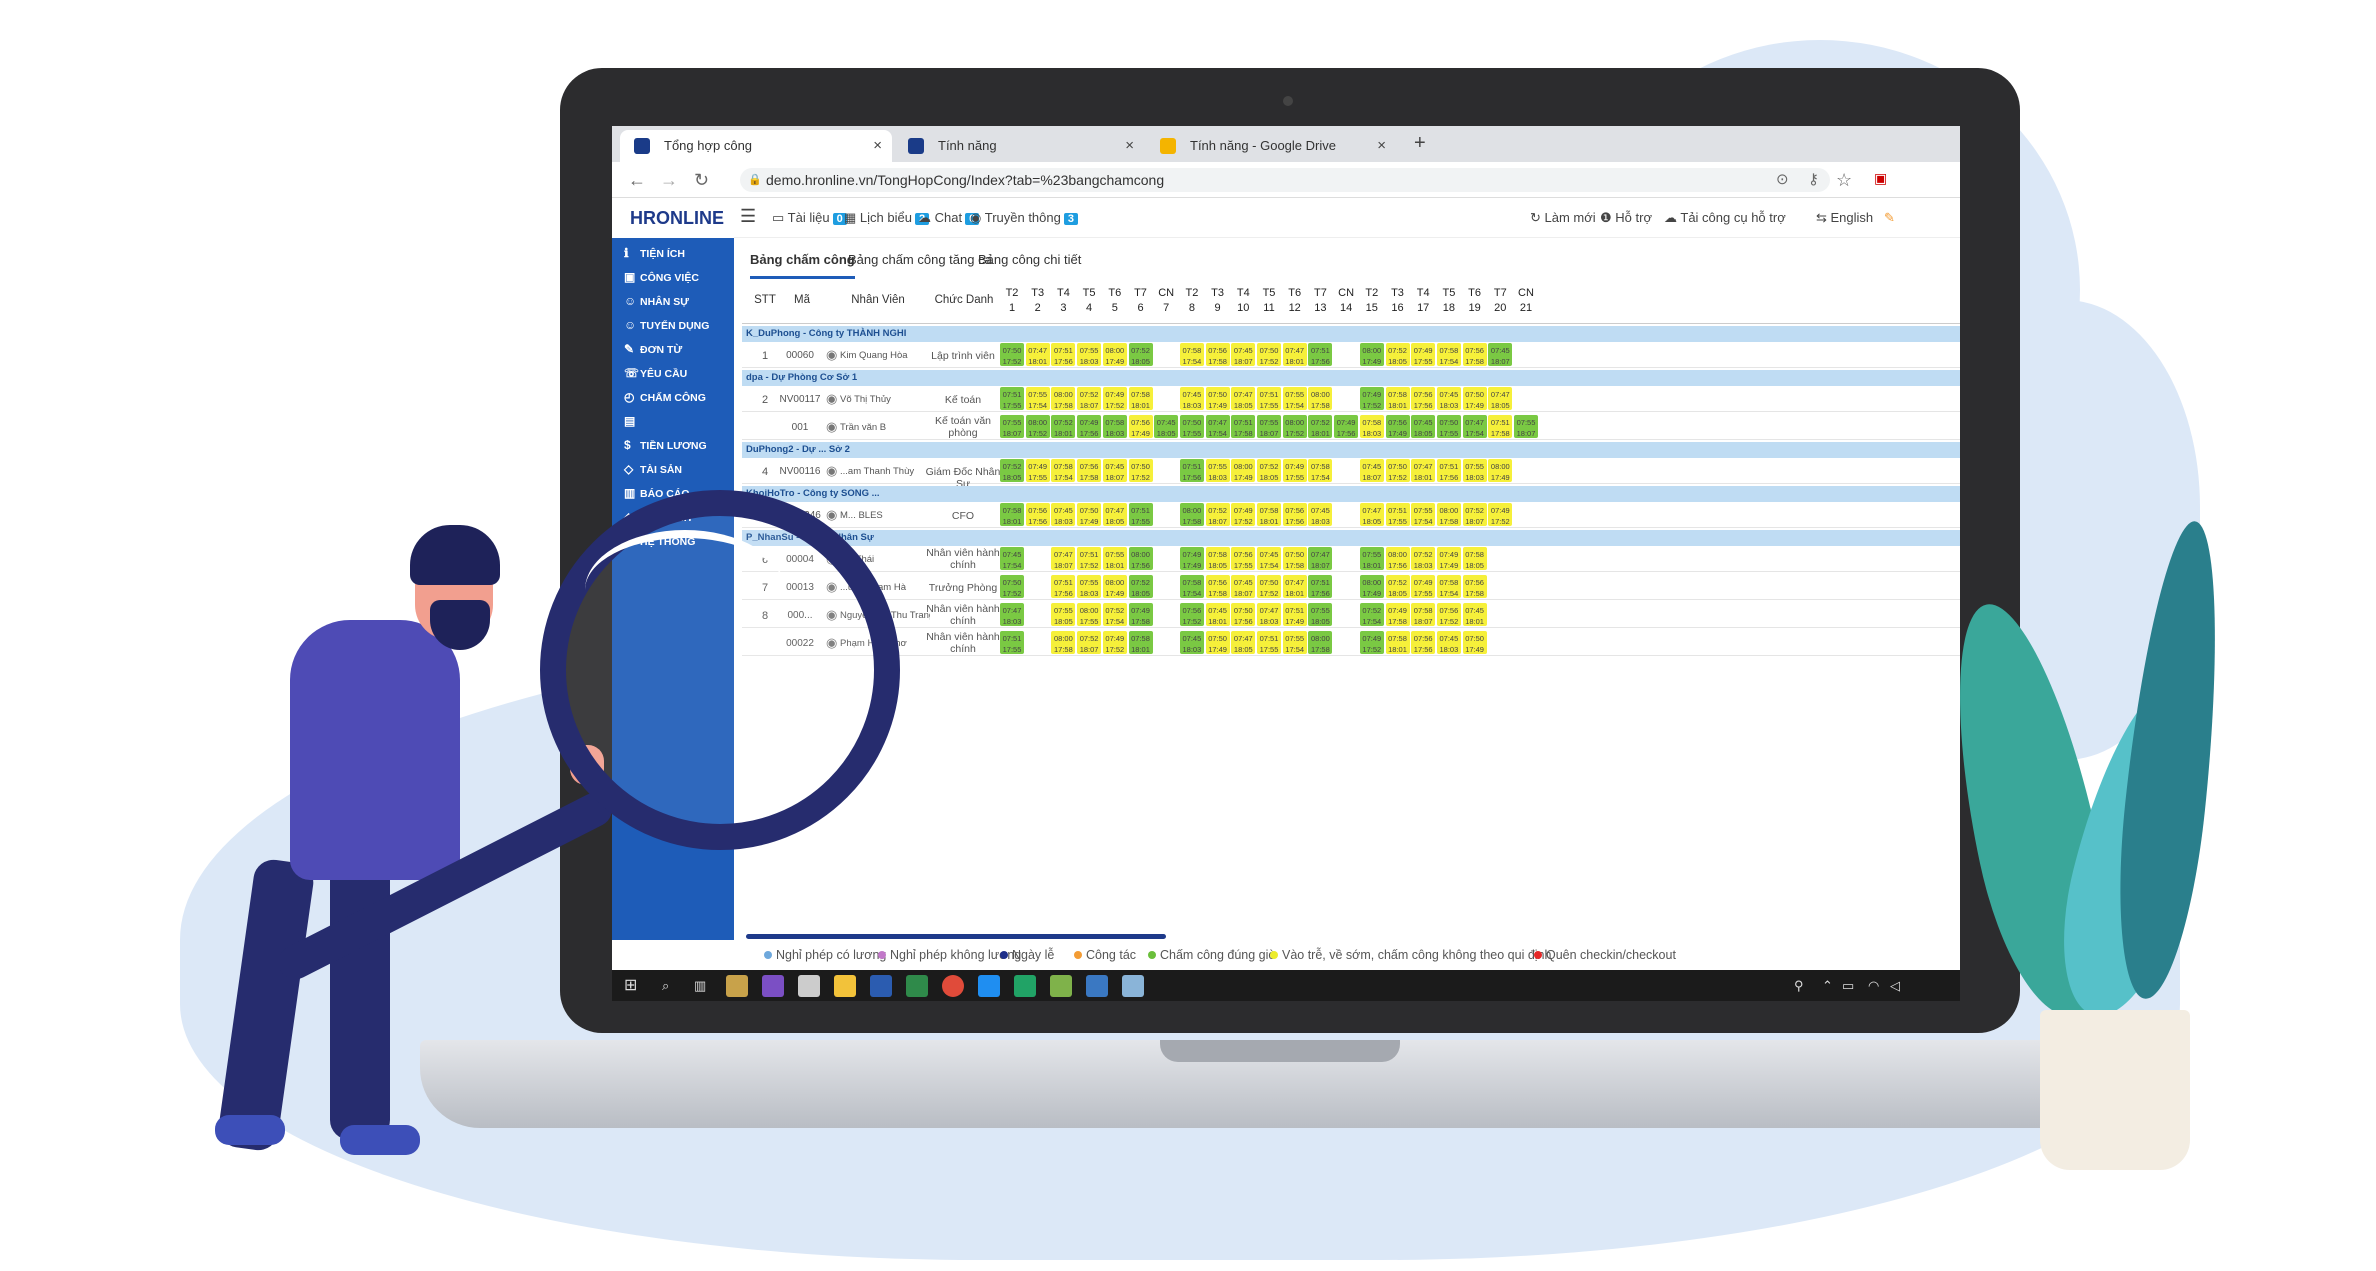  What do you see at coordinates (1217, 642) in the screenshot?
I see `day-cell: 07:50 17:49` at bounding box center [1217, 642].